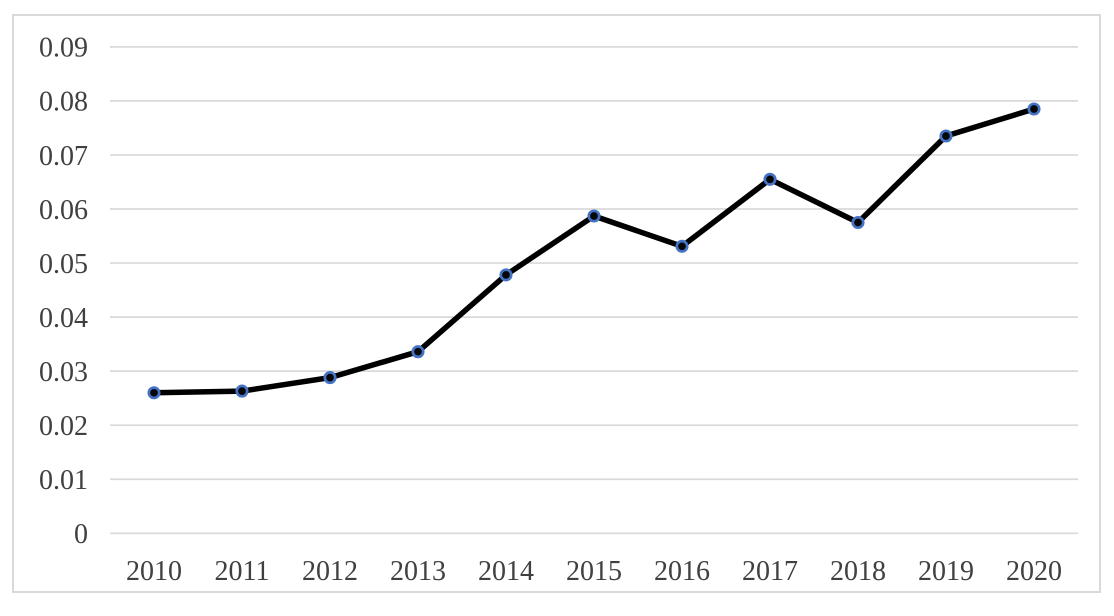 Image resolution: width=1114 pixels, height=616 pixels. What do you see at coordinates (63, 102) in the screenshot?
I see `y-axis-tick-label: 0.08` at bounding box center [63, 102].